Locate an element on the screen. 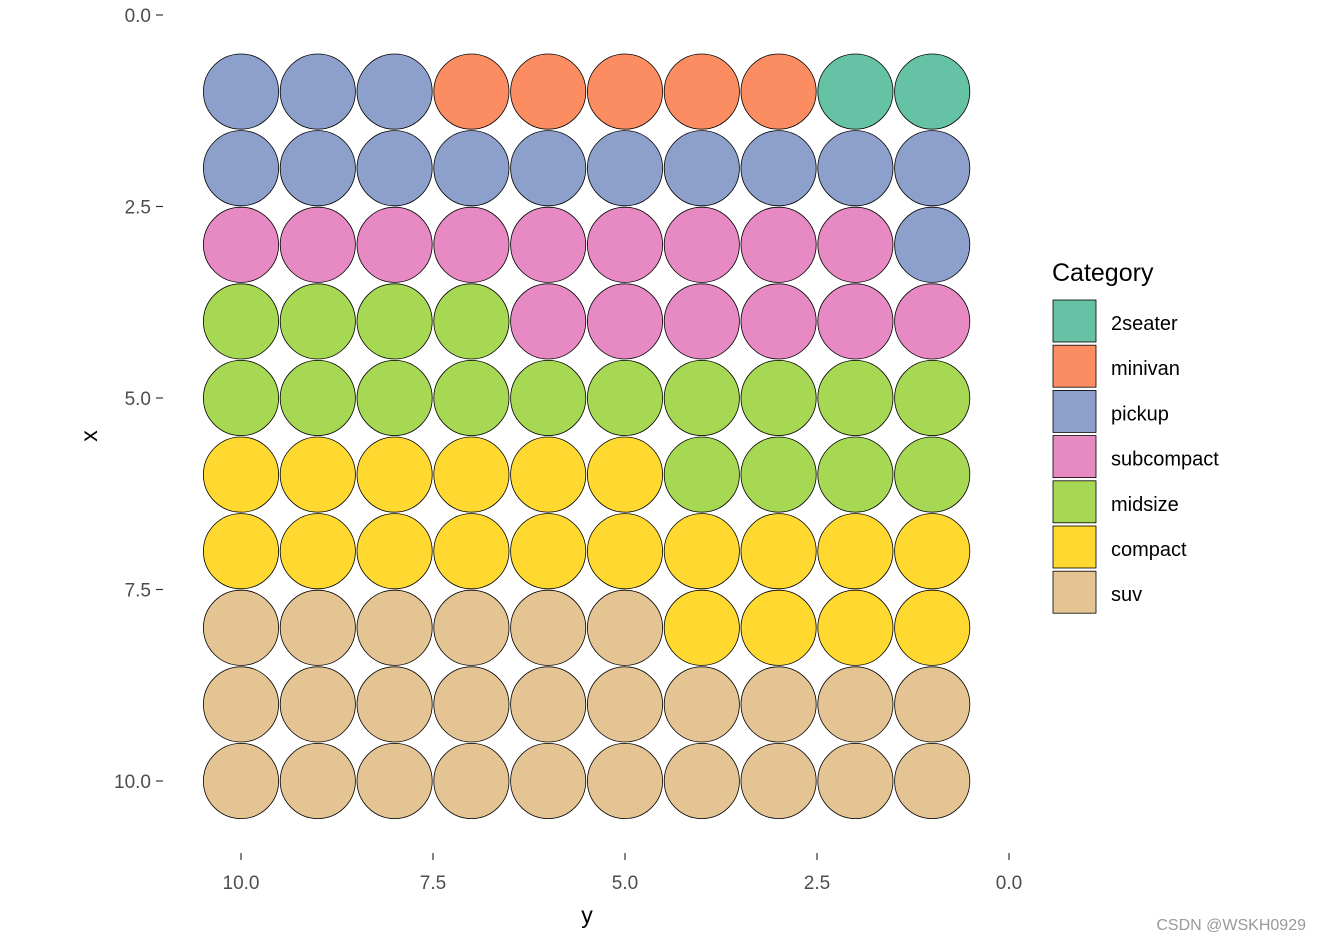  legend-key-compact is located at coordinates (1074, 547).